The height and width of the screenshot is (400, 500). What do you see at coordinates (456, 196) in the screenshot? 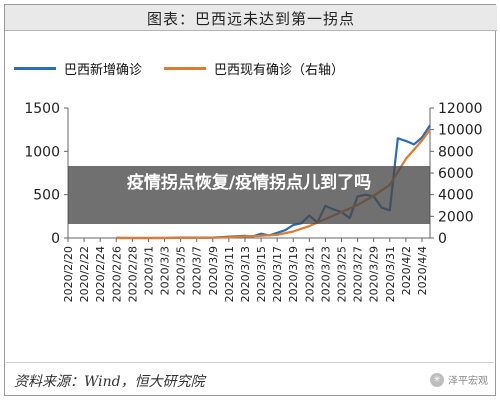
I see `y-right-tick-label: 4000` at bounding box center [456, 196].